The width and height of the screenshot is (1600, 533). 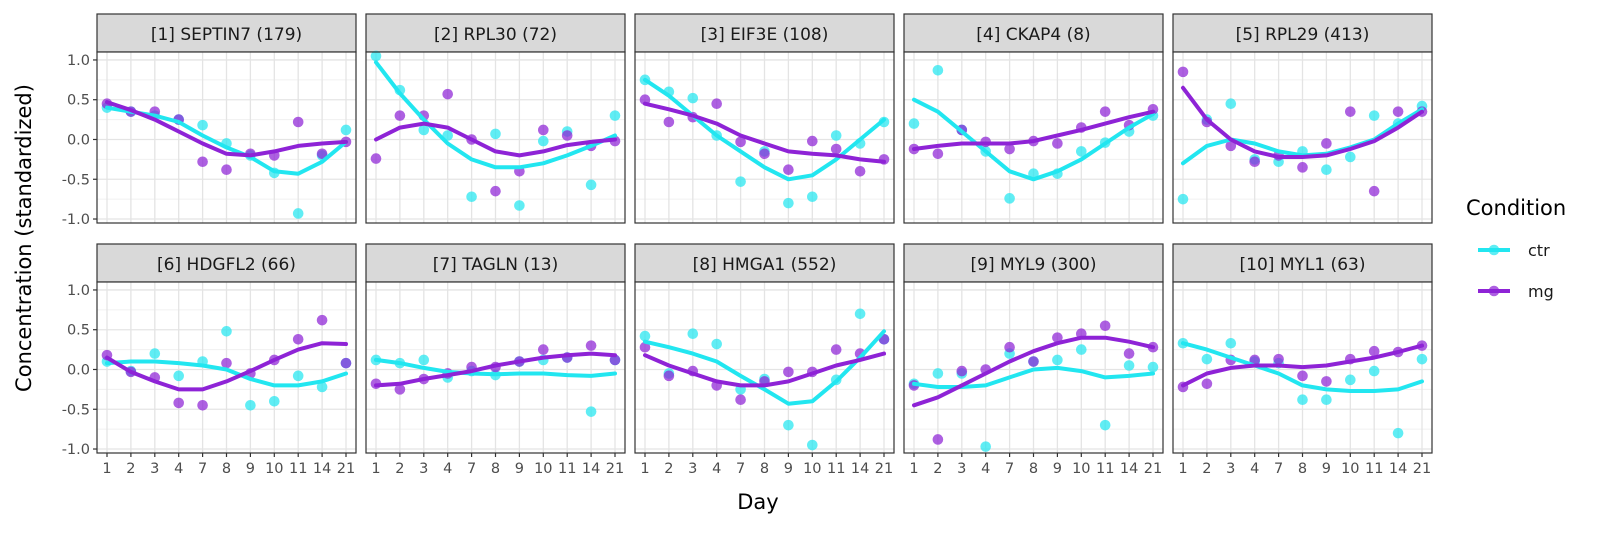 I want to click on x-tick-label: 4, so click(x=447, y=469).